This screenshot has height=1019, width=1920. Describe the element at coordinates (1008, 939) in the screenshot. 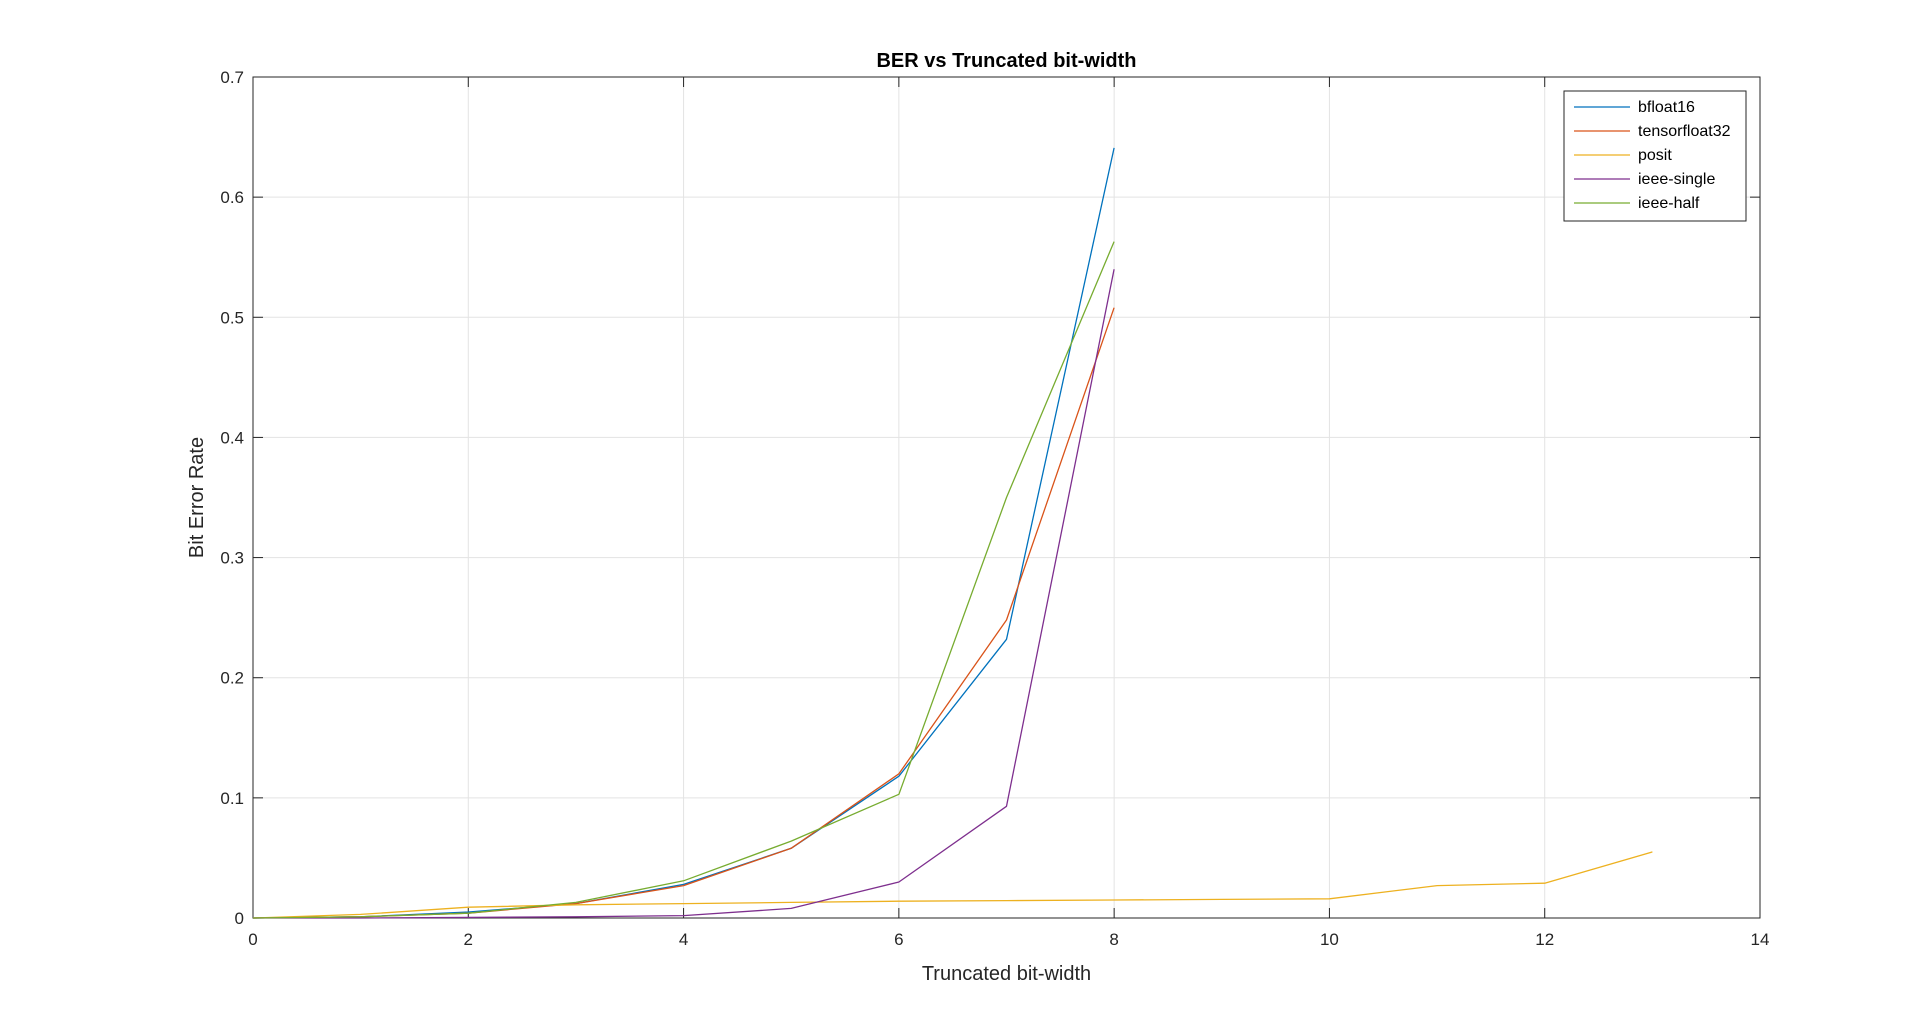

I see `x-axis-tick-labels: 0 2 4 6 8 10 12 14` at that location.